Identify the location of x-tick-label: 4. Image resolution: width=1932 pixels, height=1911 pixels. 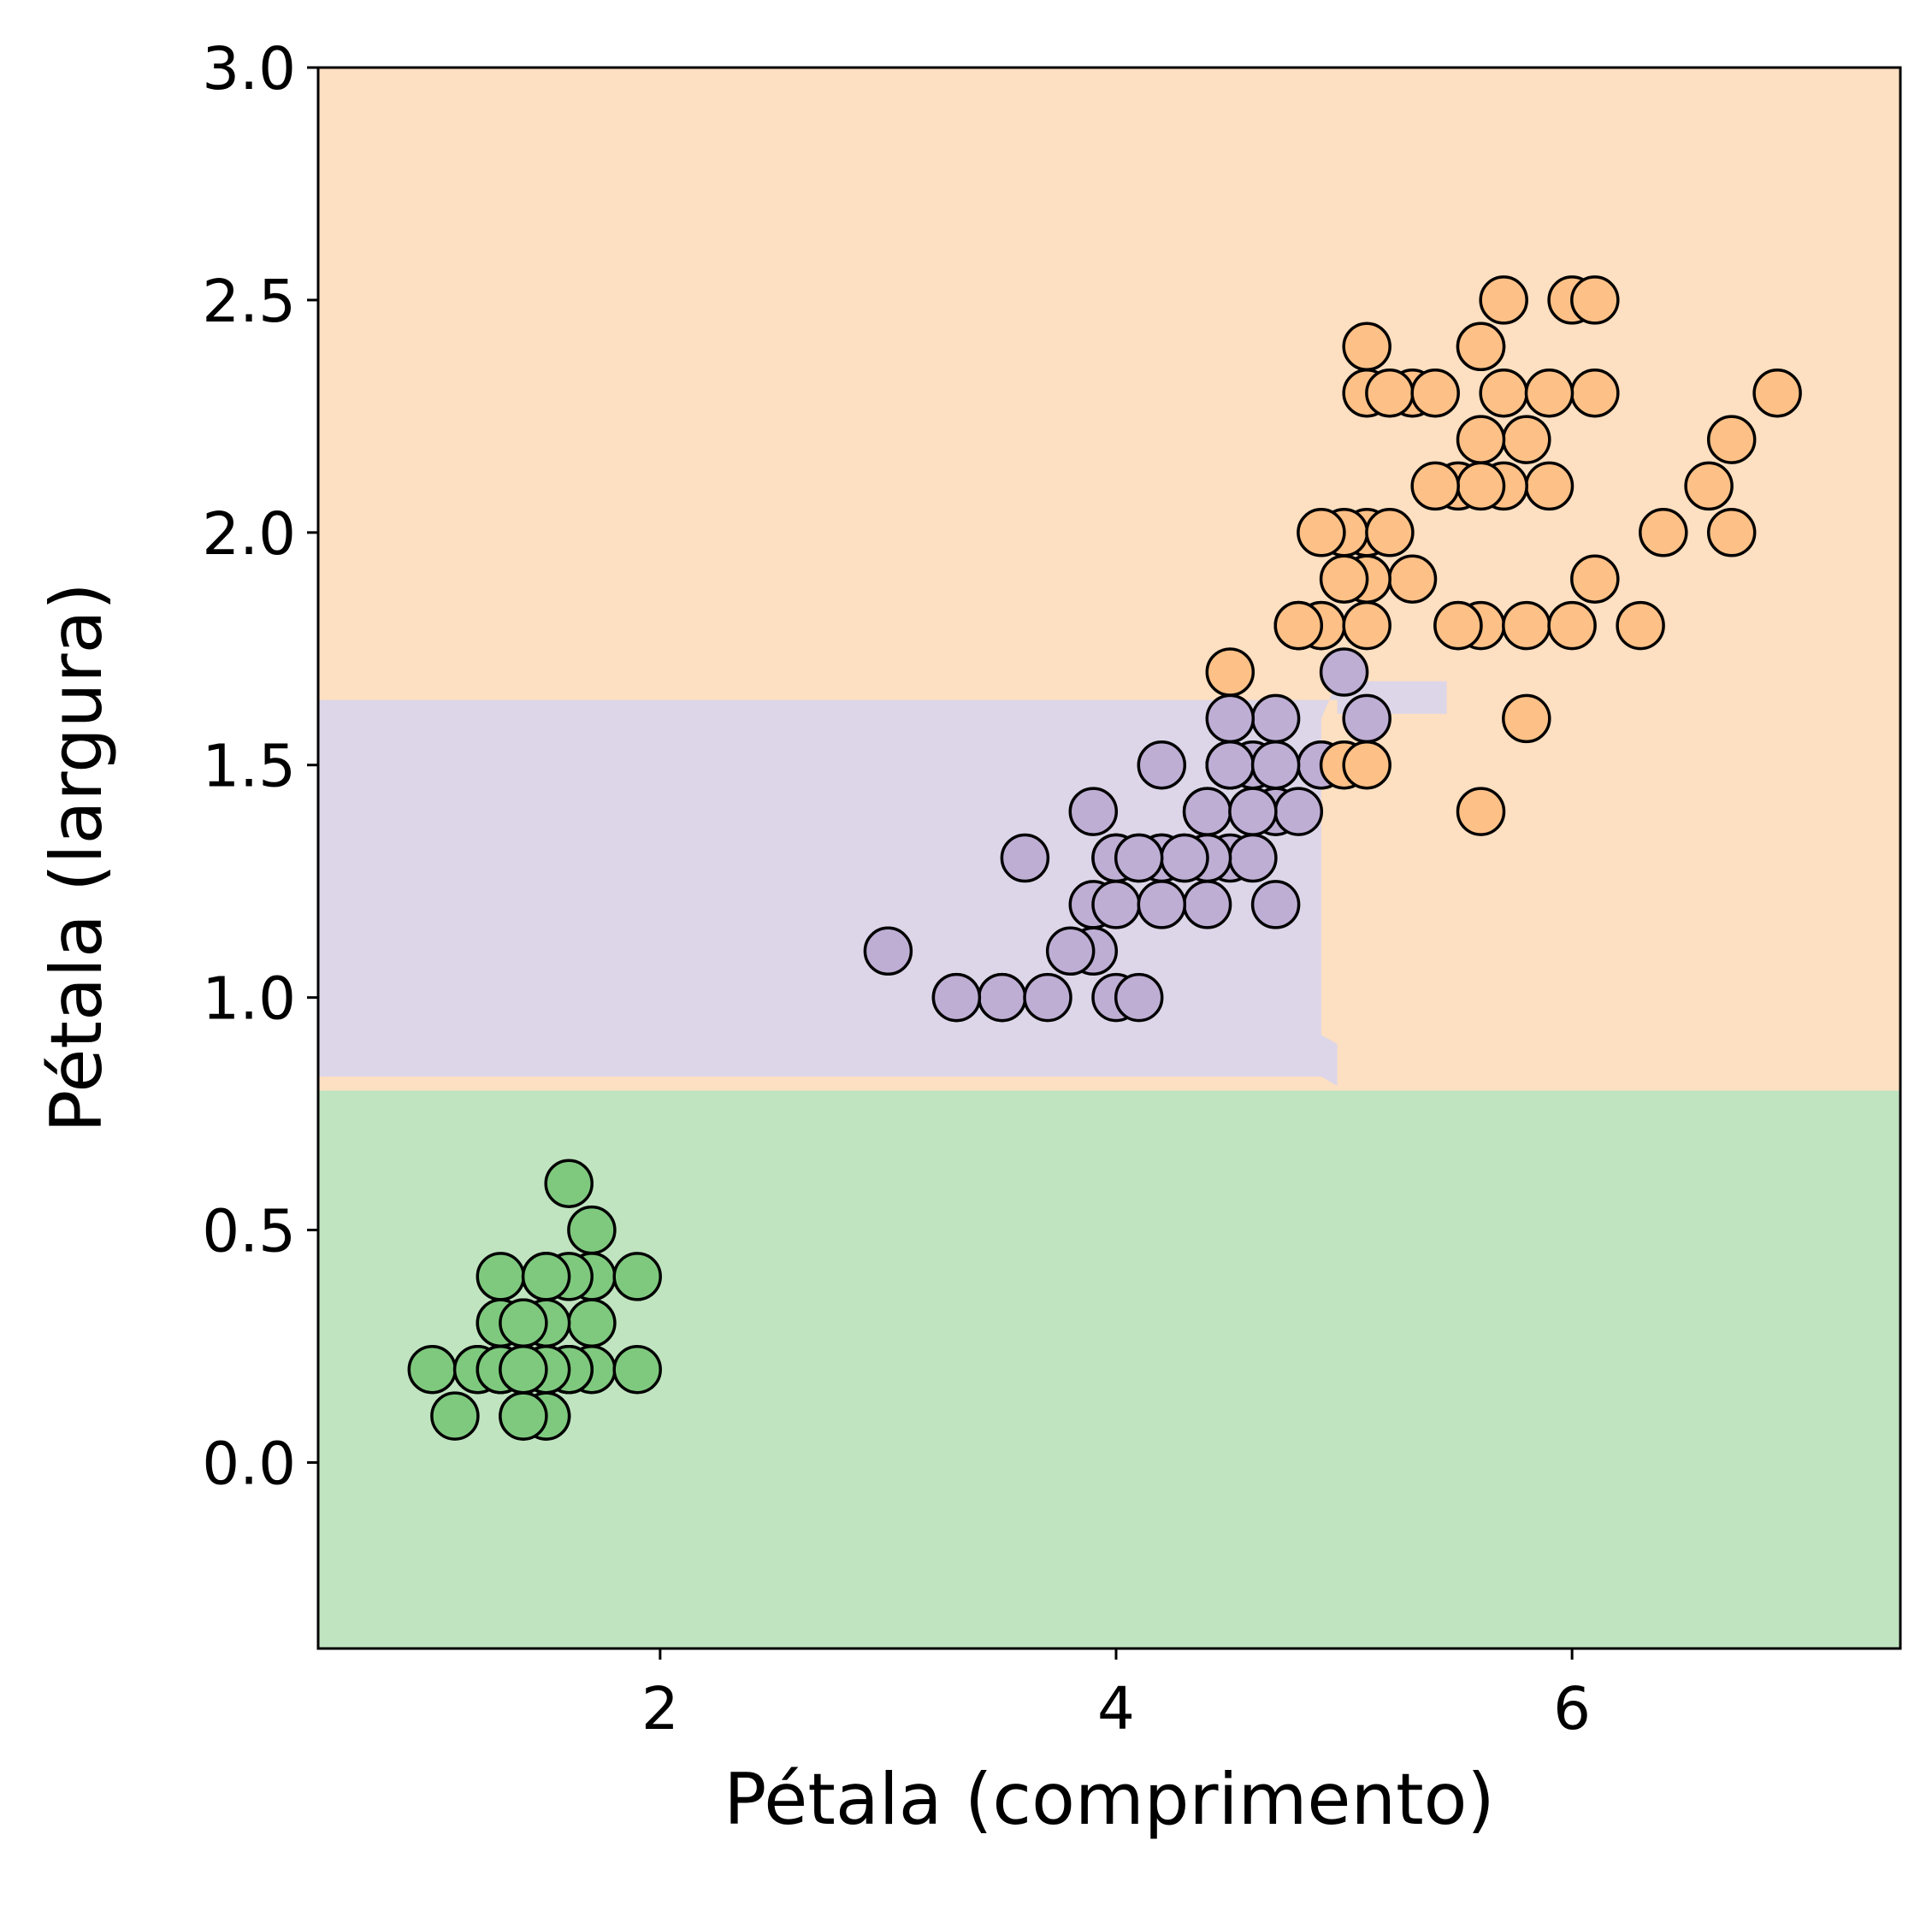
(1116, 1709).